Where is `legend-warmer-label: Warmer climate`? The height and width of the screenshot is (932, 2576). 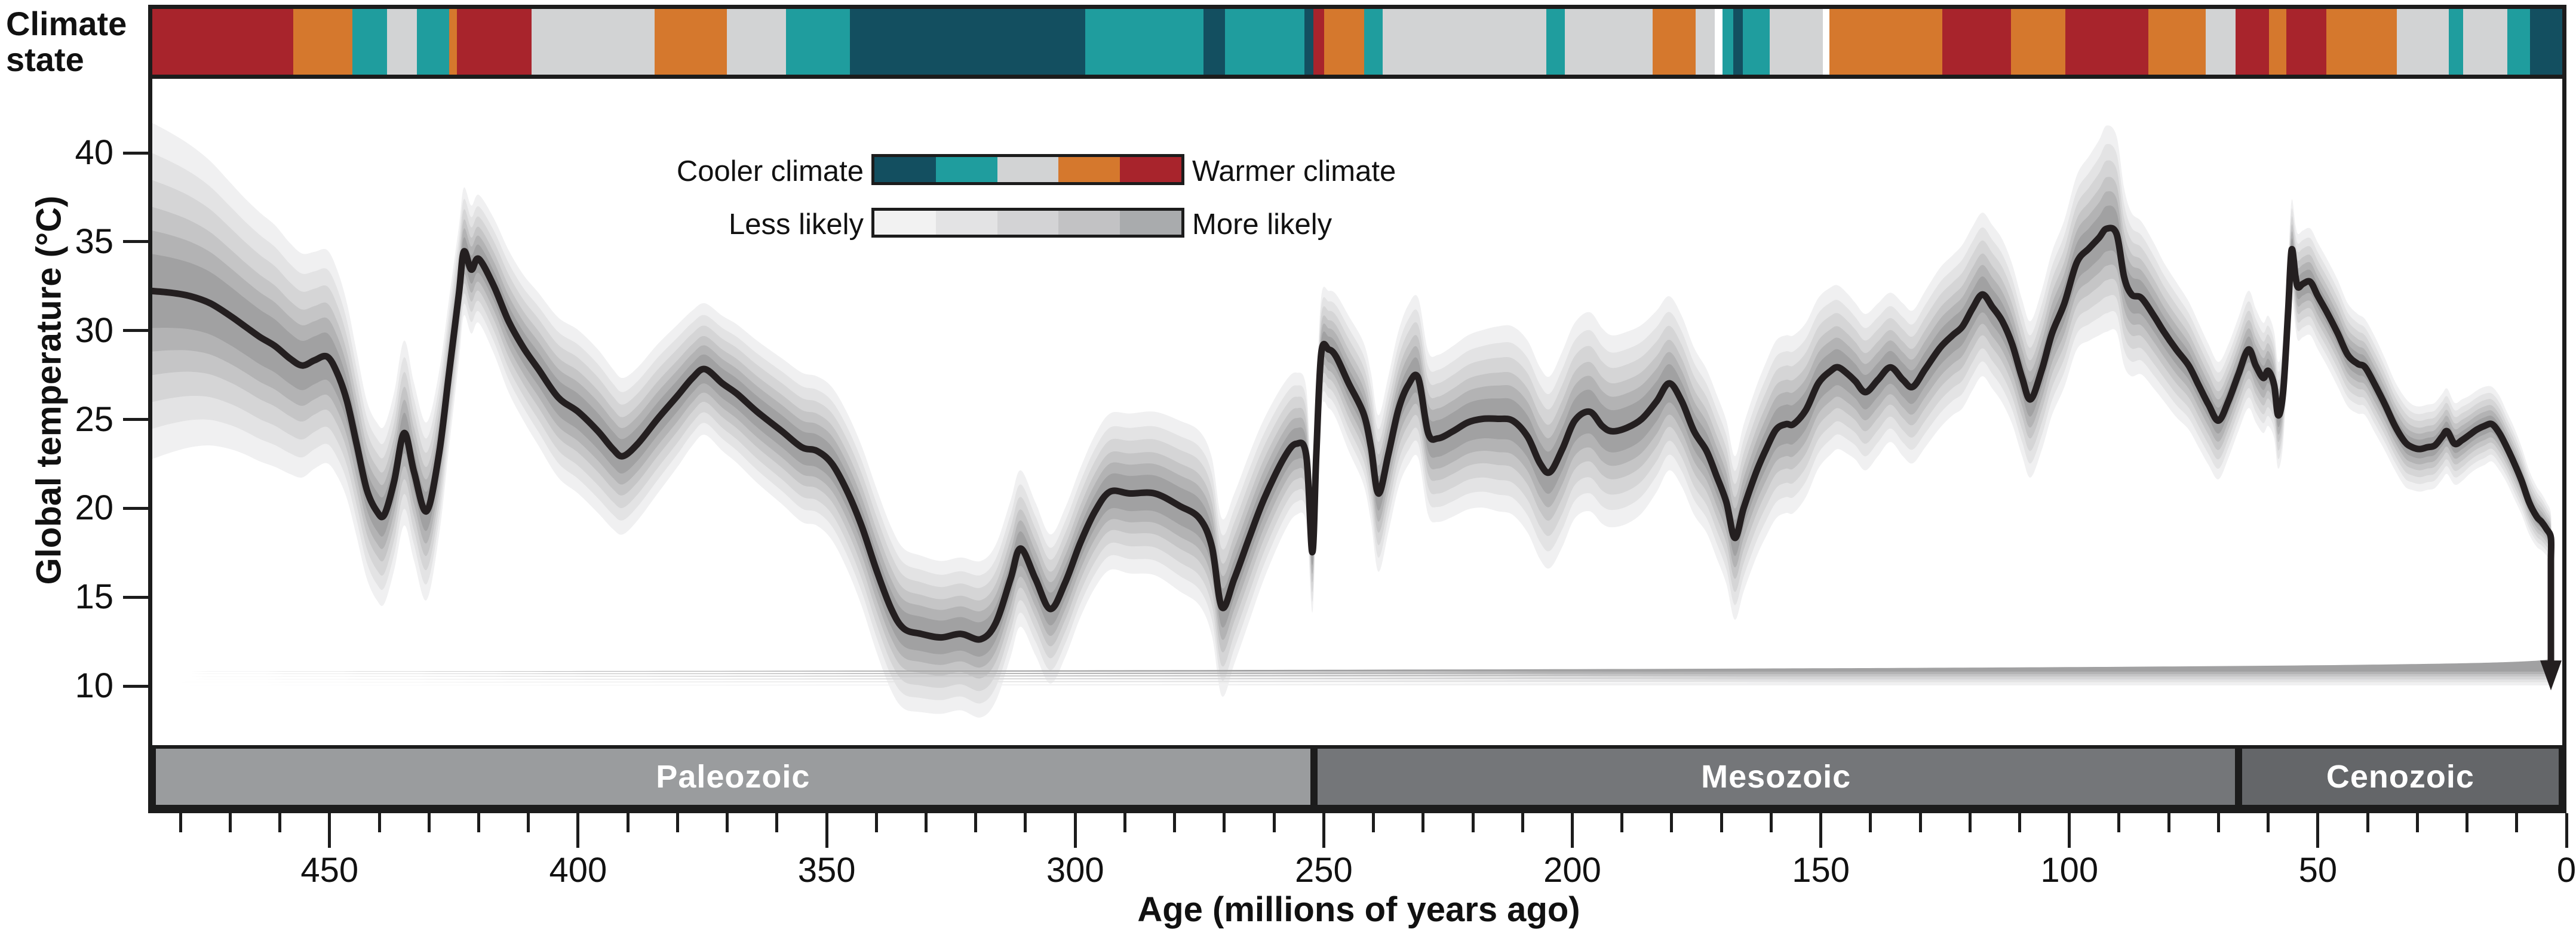 legend-warmer-label: Warmer climate is located at coordinates (1294, 171).